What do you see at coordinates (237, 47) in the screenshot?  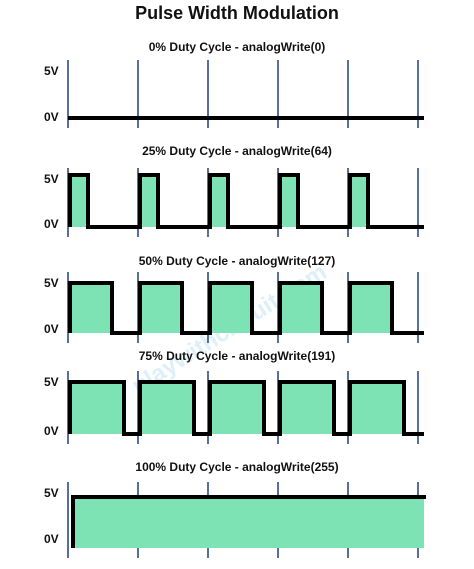 I see `caption: 0% Duty Cycle - analogWrite(0)` at bounding box center [237, 47].